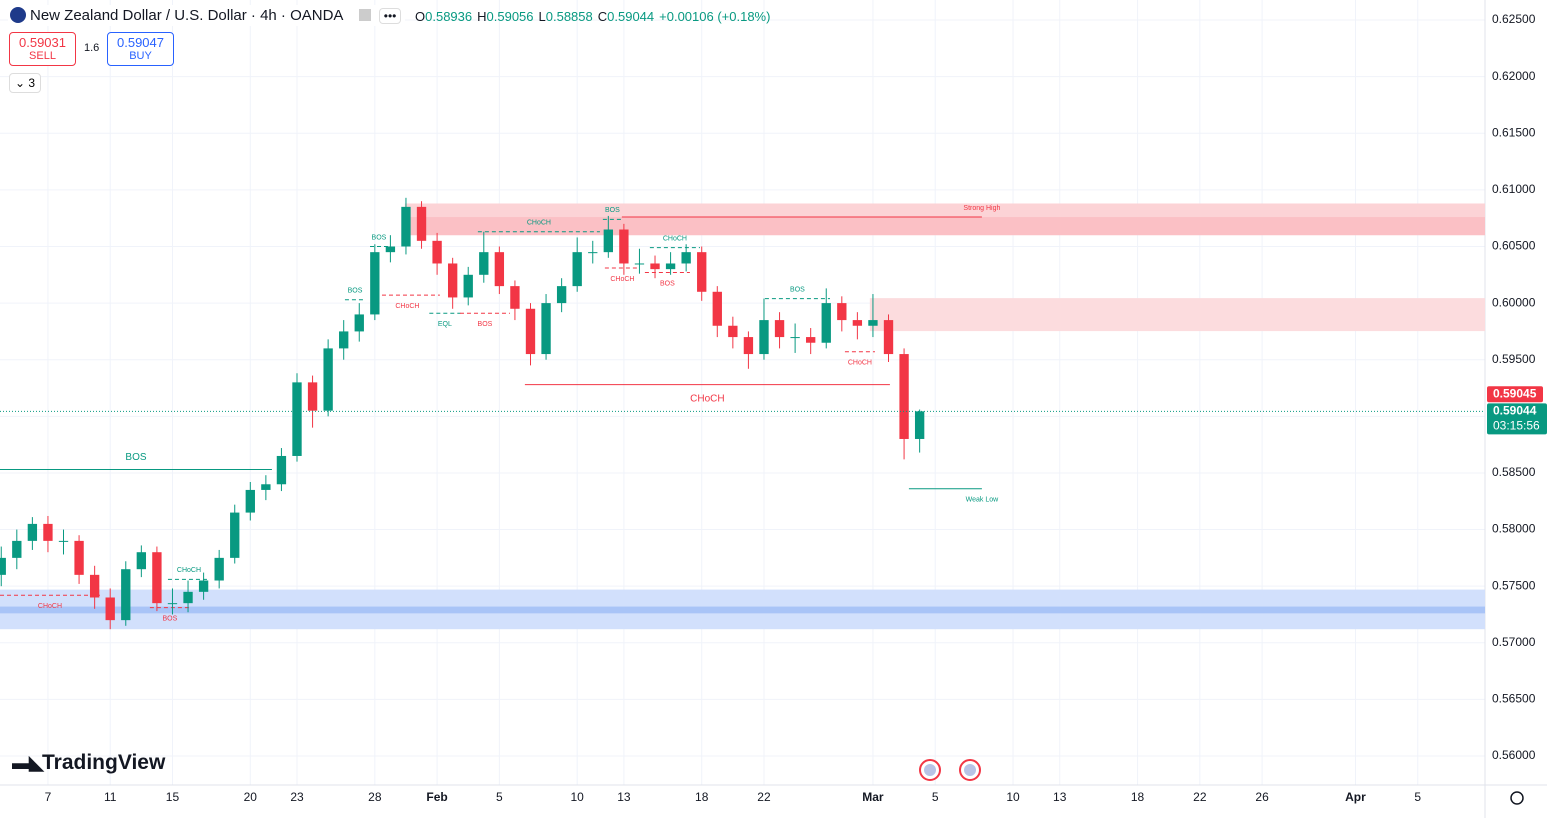  What do you see at coordinates (1515, 411) in the screenshot?
I see `last-price-label: 0.59044` at bounding box center [1515, 411].